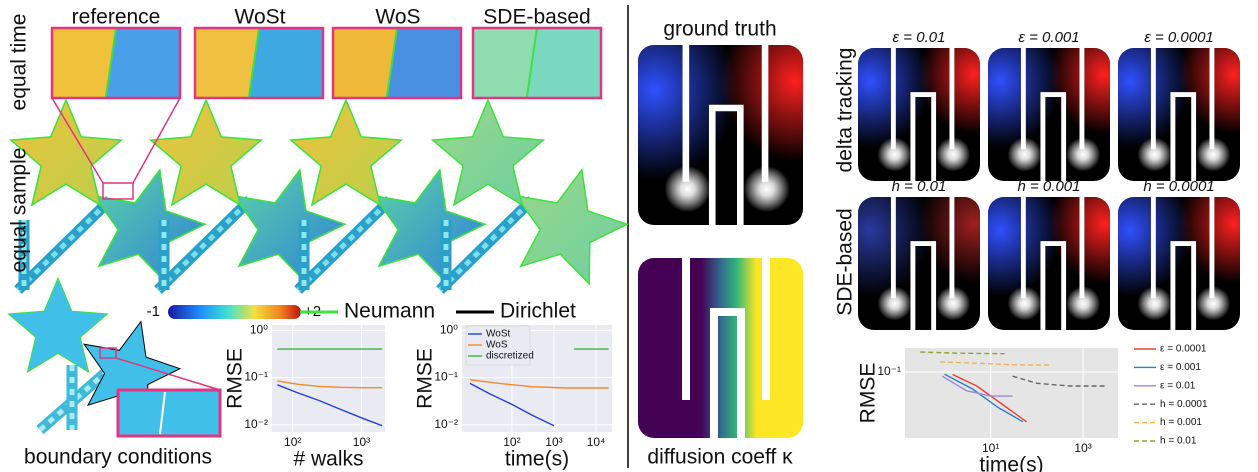 This screenshot has height=472, width=1258. Describe the element at coordinates (256, 424) in the screenshot. I see `y-tick-label: 10⁻²` at that location.